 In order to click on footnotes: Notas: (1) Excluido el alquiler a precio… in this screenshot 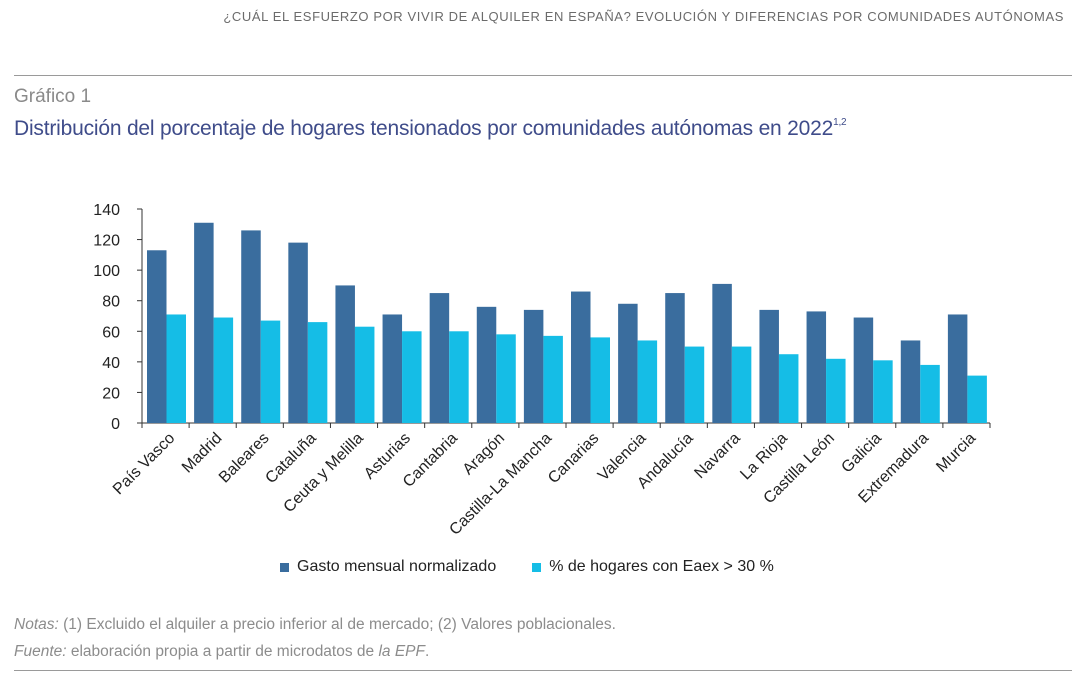, I will do `click(315, 638)`.